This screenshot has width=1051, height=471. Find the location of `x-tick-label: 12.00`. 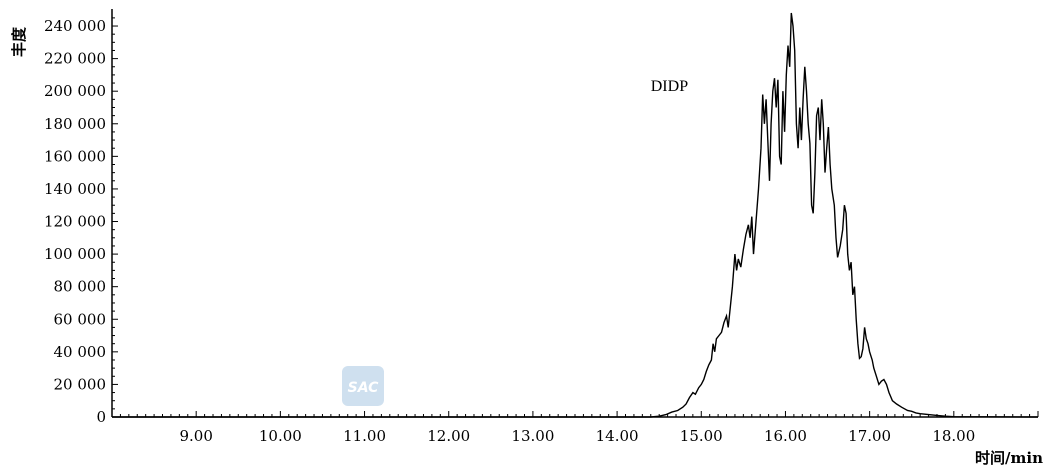

x-tick-label: 12.00 is located at coordinates (448, 436).